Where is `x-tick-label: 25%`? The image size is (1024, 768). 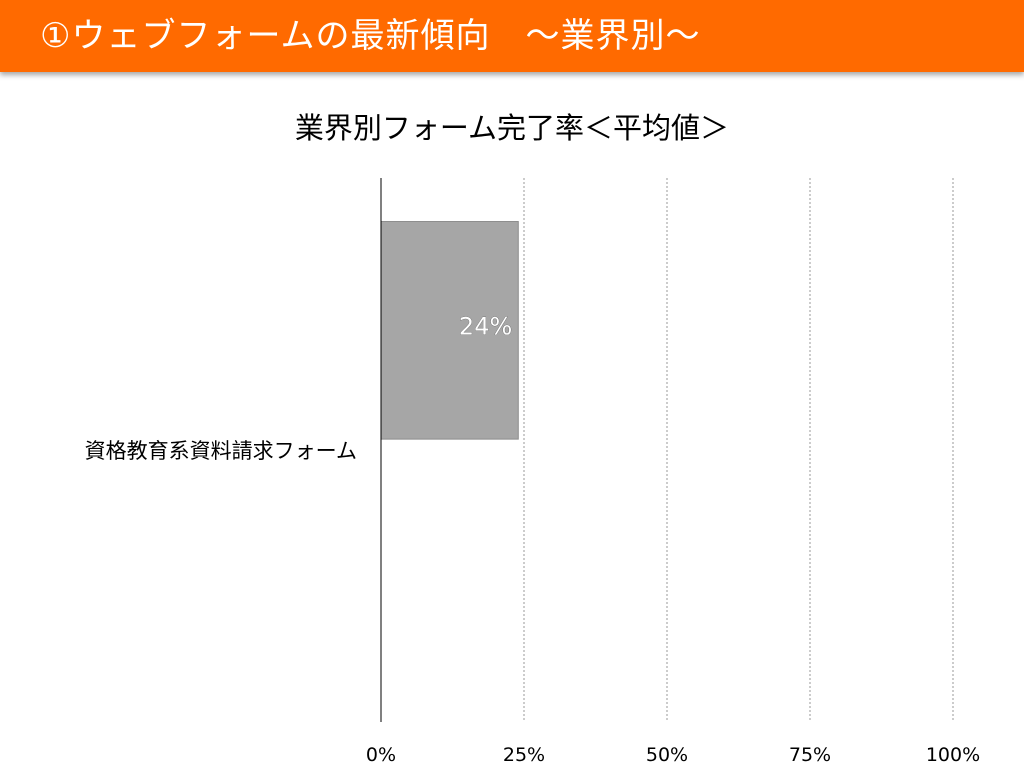 x-tick-label: 25% is located at coordinates (524, 755).